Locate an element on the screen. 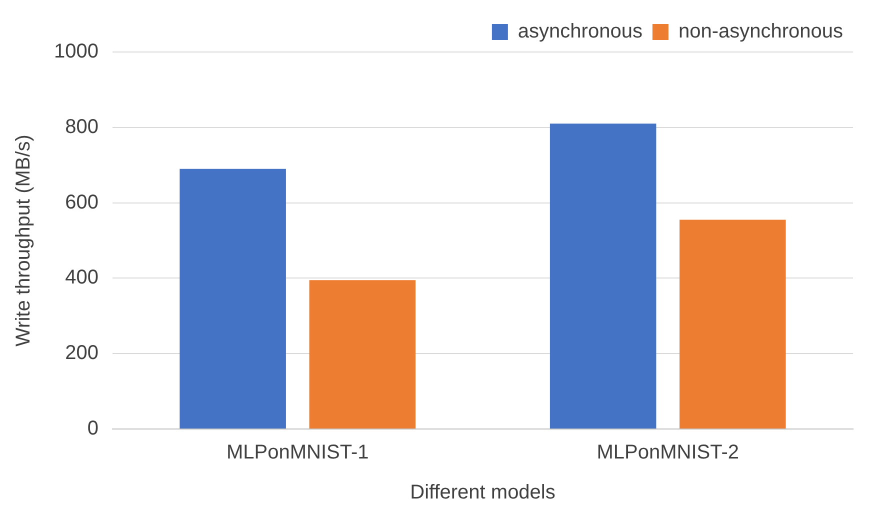 The image size is (871, 517). y-axis-title: Write throughput (MB/s) is located at coordinates (23, 240).